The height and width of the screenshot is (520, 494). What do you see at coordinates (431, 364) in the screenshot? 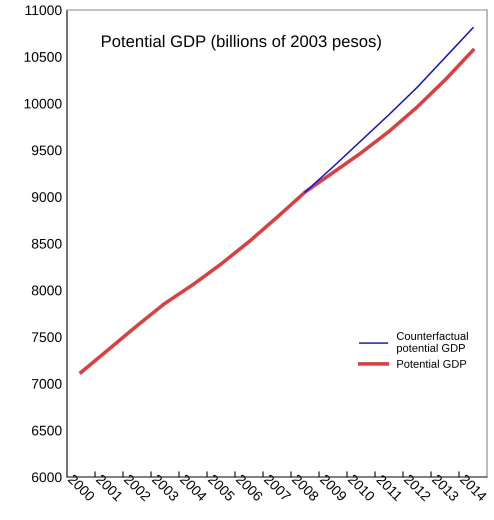
I see `legend-label: Potential GDP` at bounding box center [431, 364].